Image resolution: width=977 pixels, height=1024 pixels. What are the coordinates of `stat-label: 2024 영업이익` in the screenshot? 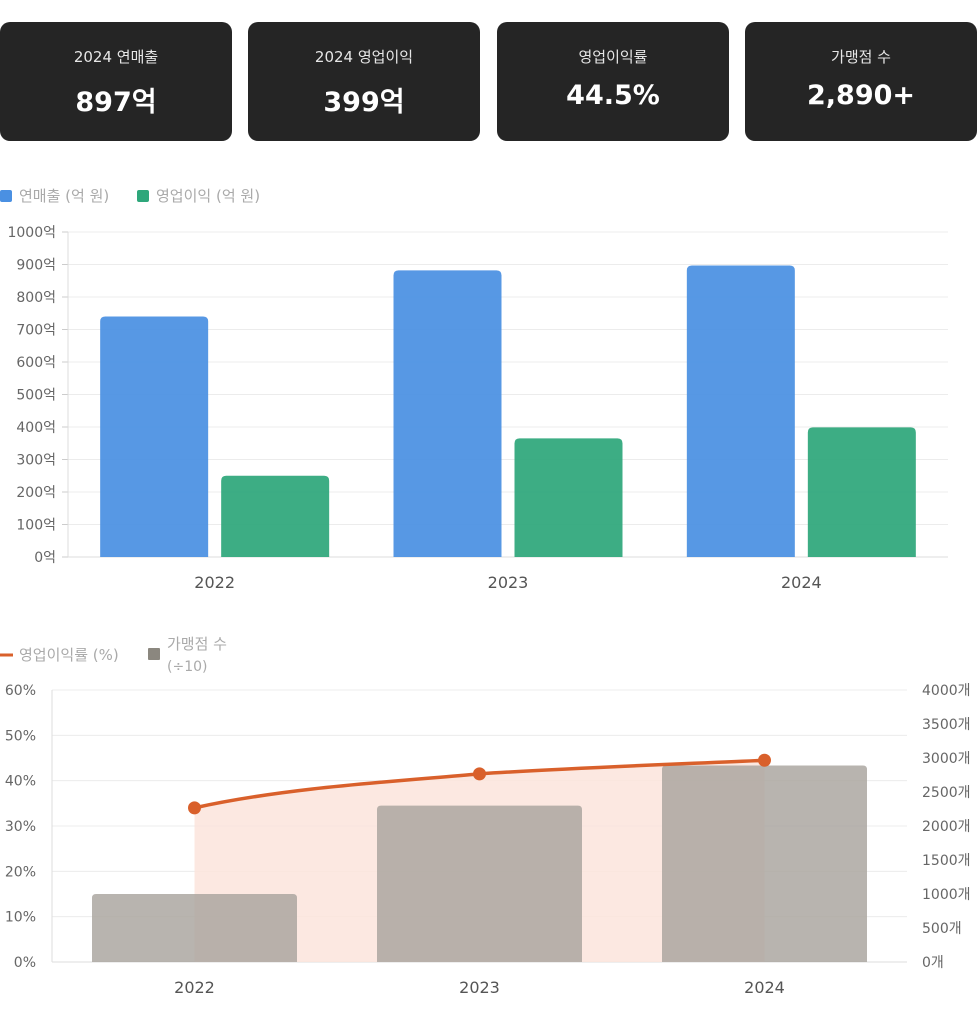 It's located at (364, 57).